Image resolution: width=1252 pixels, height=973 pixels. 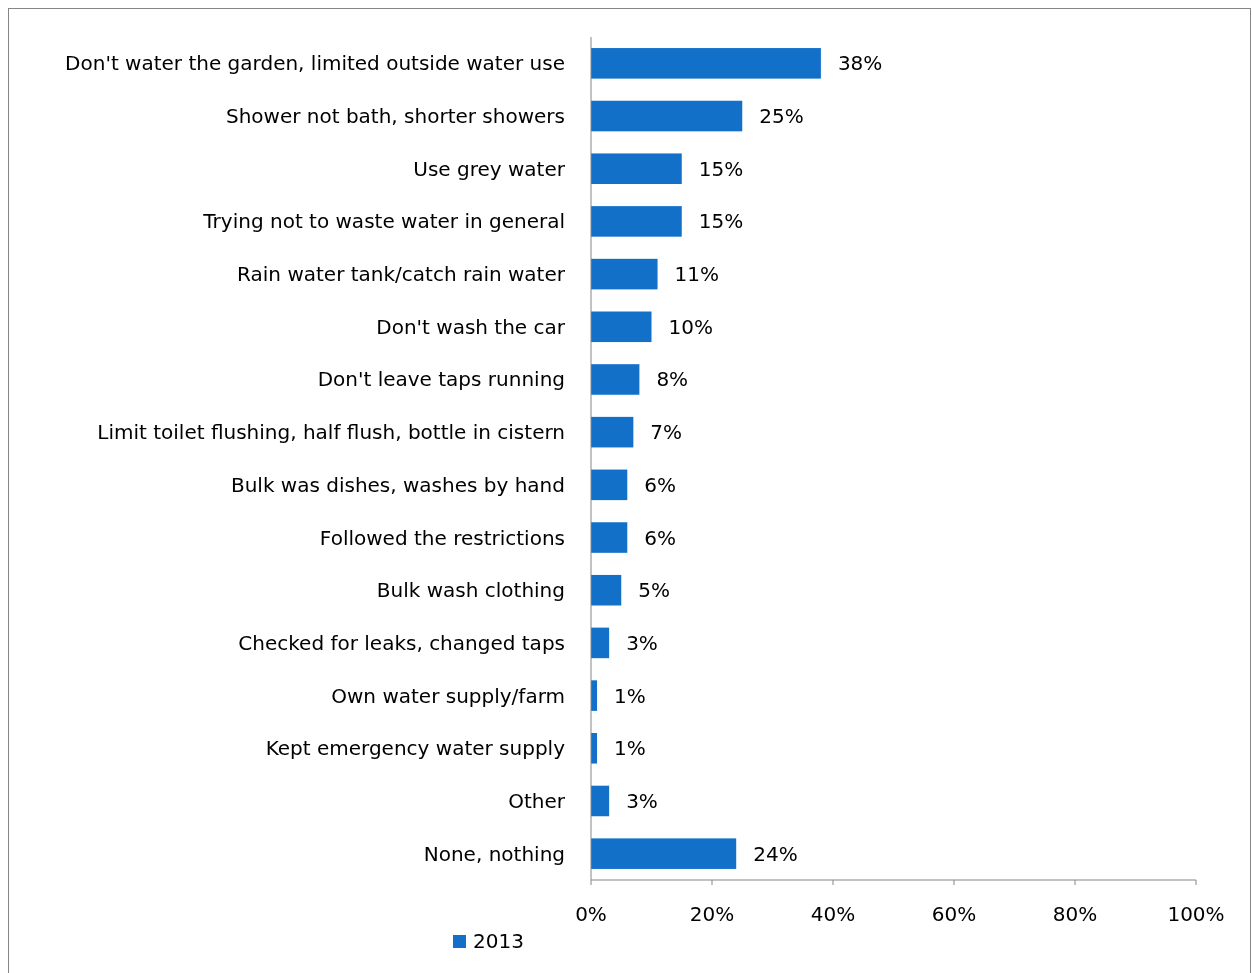 What do you see at coordinates (654, 590) in the screenshot?
I see `data-label: 5%` at bounding box center [654, 590].